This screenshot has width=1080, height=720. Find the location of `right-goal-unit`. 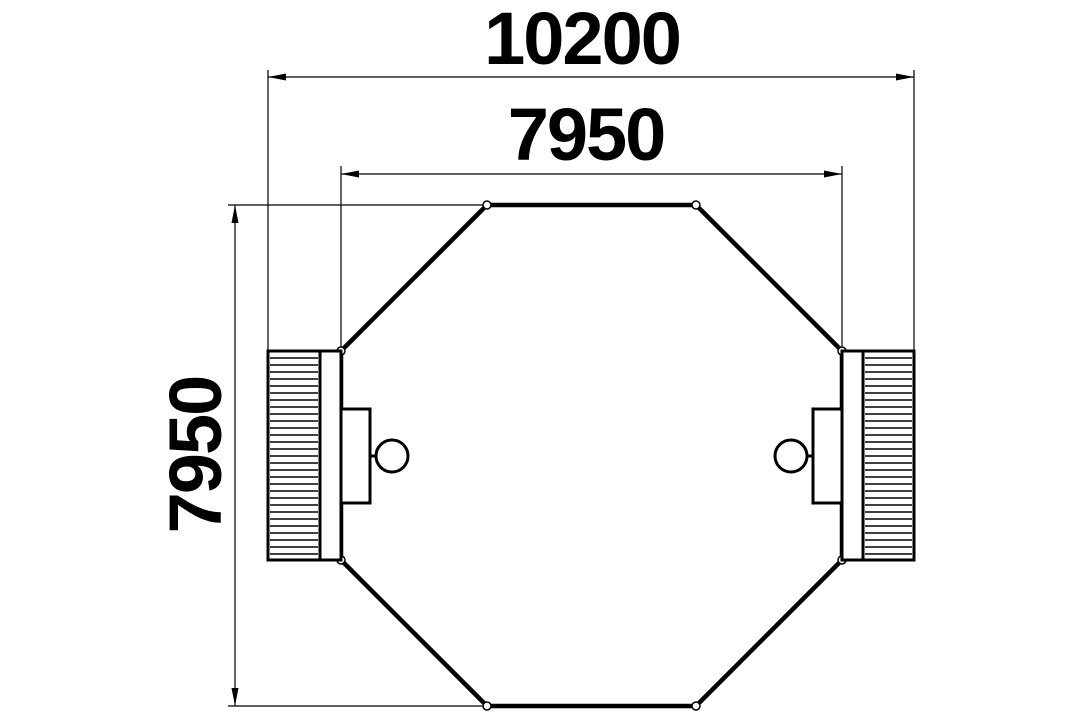

right-goal-unit is located at coordinates (844, 455).